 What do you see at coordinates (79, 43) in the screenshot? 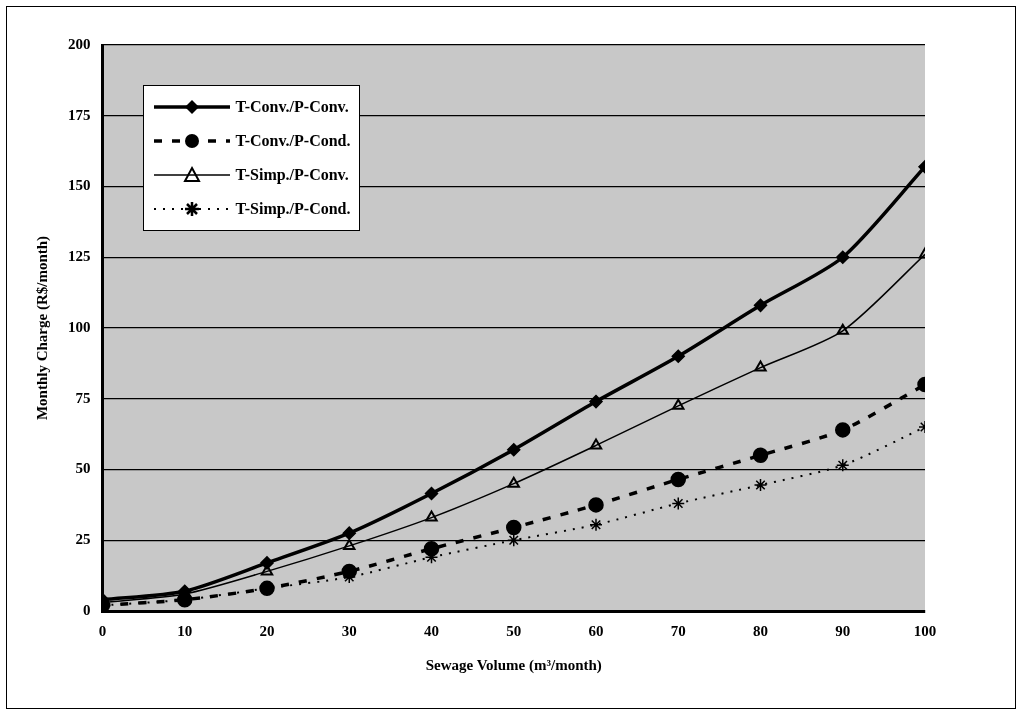
I see `y-tick-label: 200` at bounding box center [79, 43].